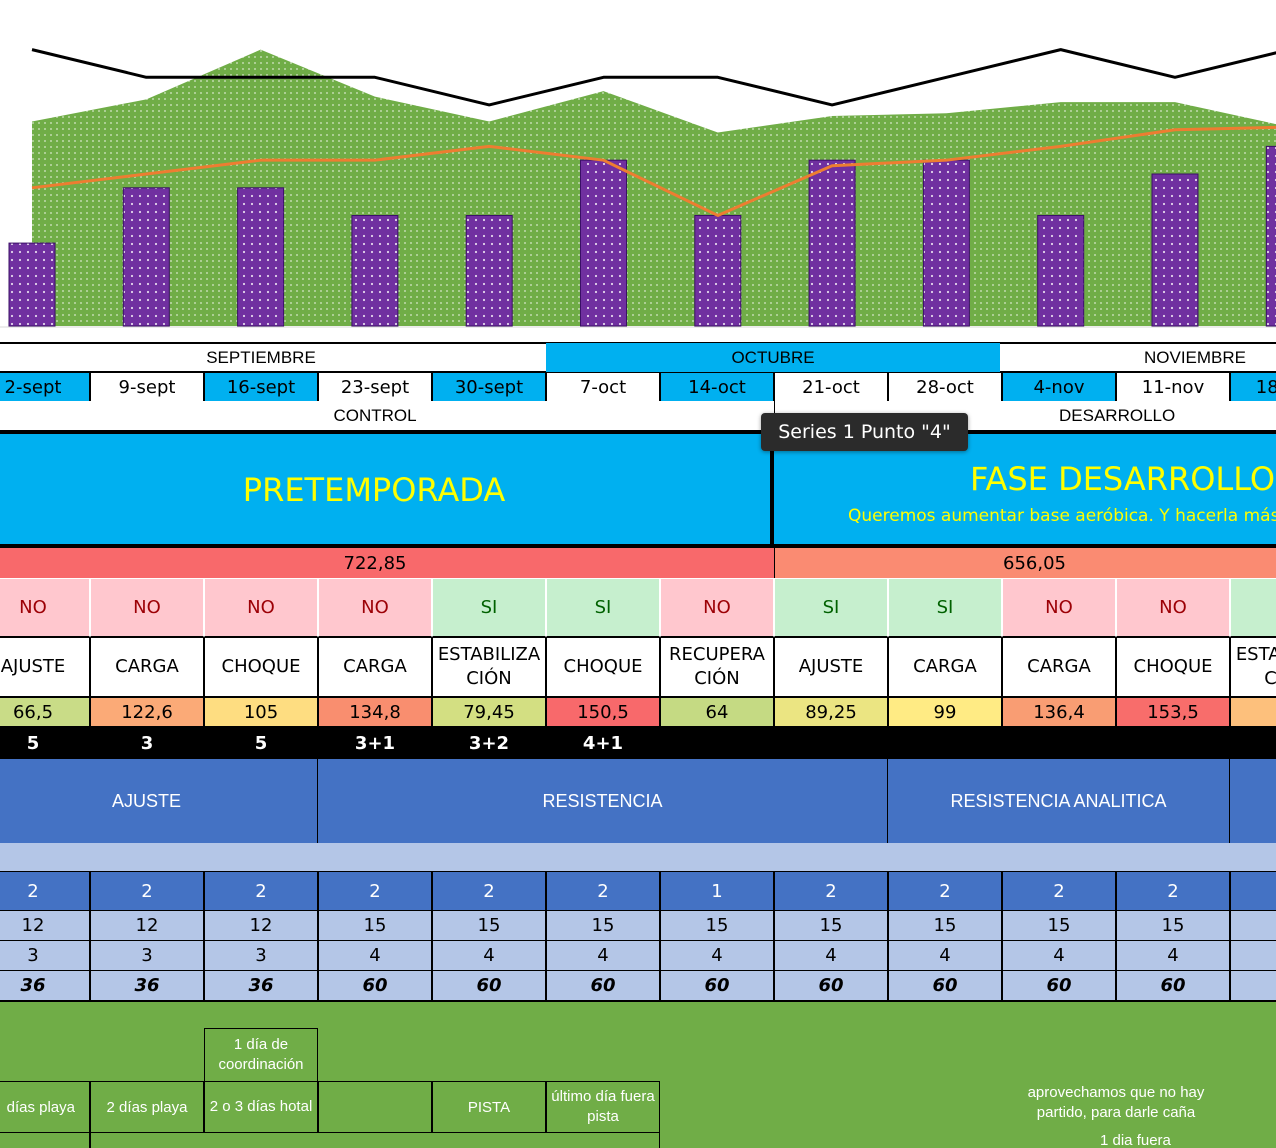 The image size is (1276, 1148). I want to click on micro-6: RECUPERACIÓN, so click(717, 667).